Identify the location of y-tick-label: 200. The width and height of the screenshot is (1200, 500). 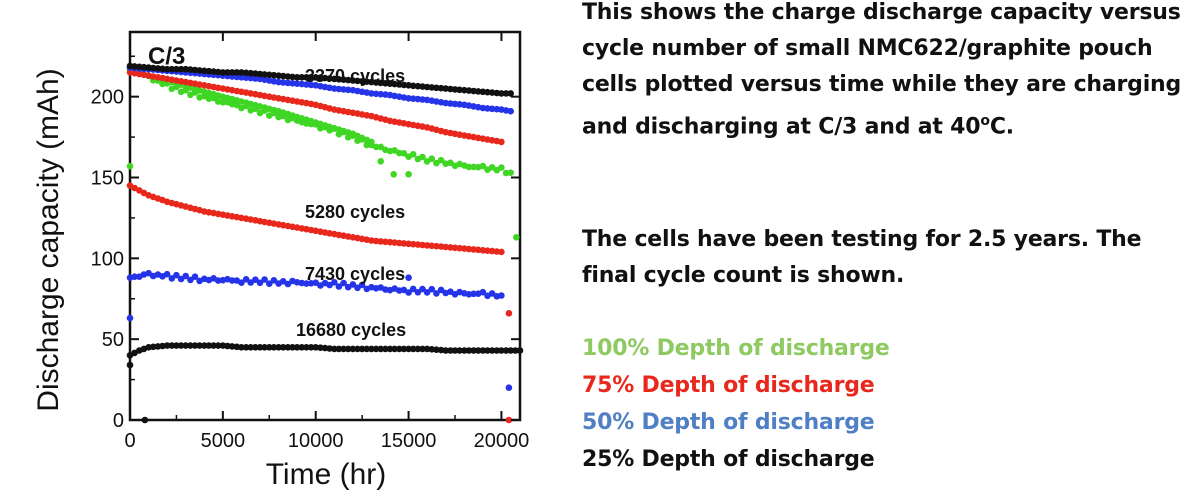
(107, 98).